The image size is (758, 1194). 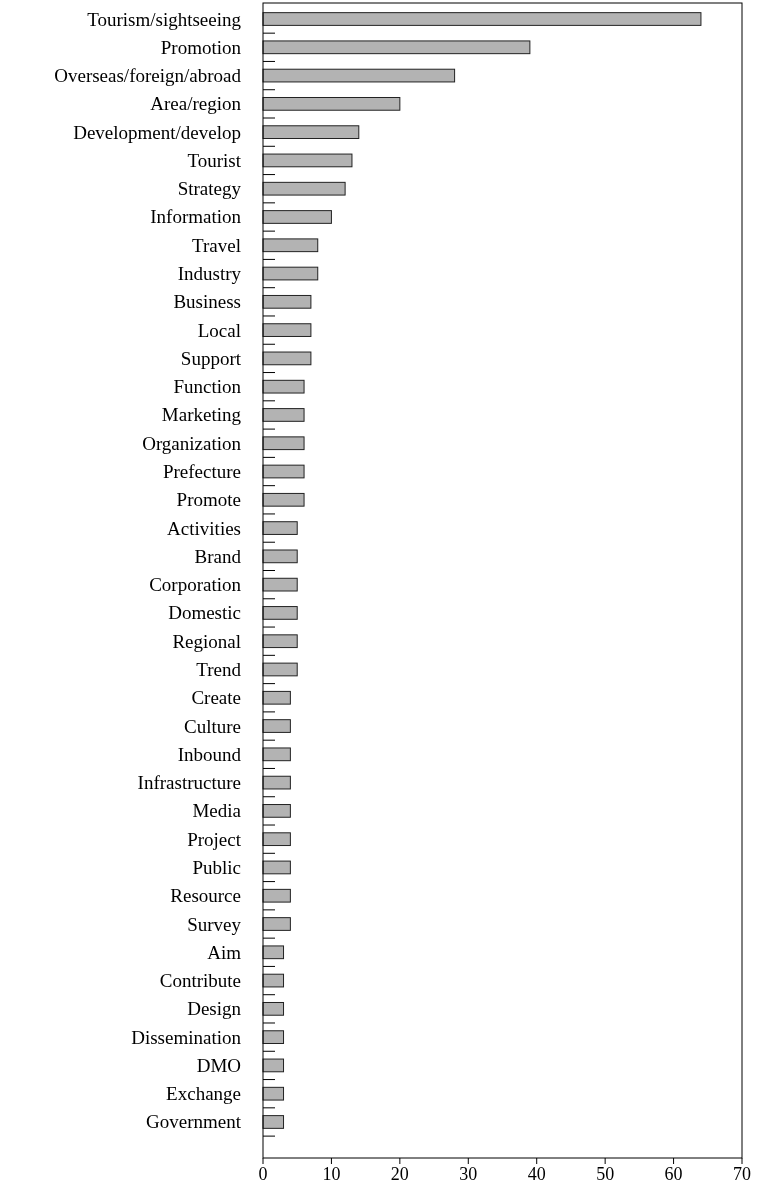 What do you see at coordinates (214, 924) in the screenshot?
I see `y-tick-label: Survey` at bounding box center [214, 924].